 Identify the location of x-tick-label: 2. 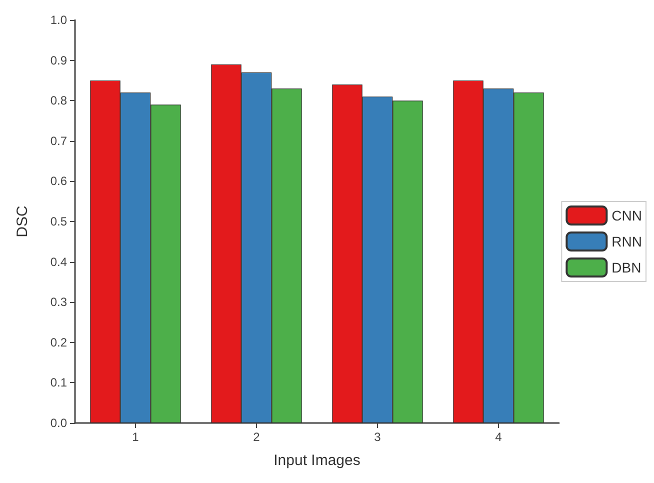
(256, 437).